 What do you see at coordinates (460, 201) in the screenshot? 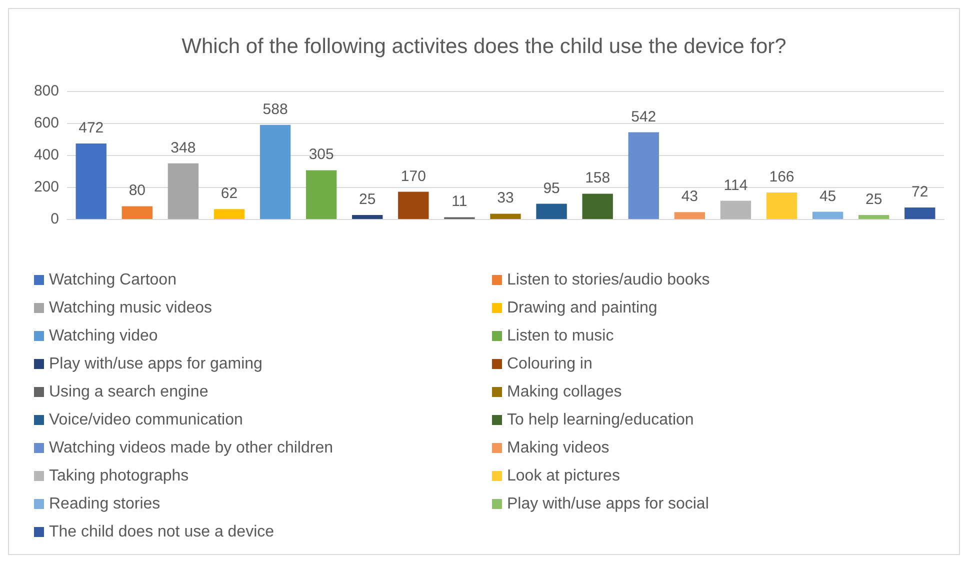
I see `data-label: 11` at bounding box center [460, 201].